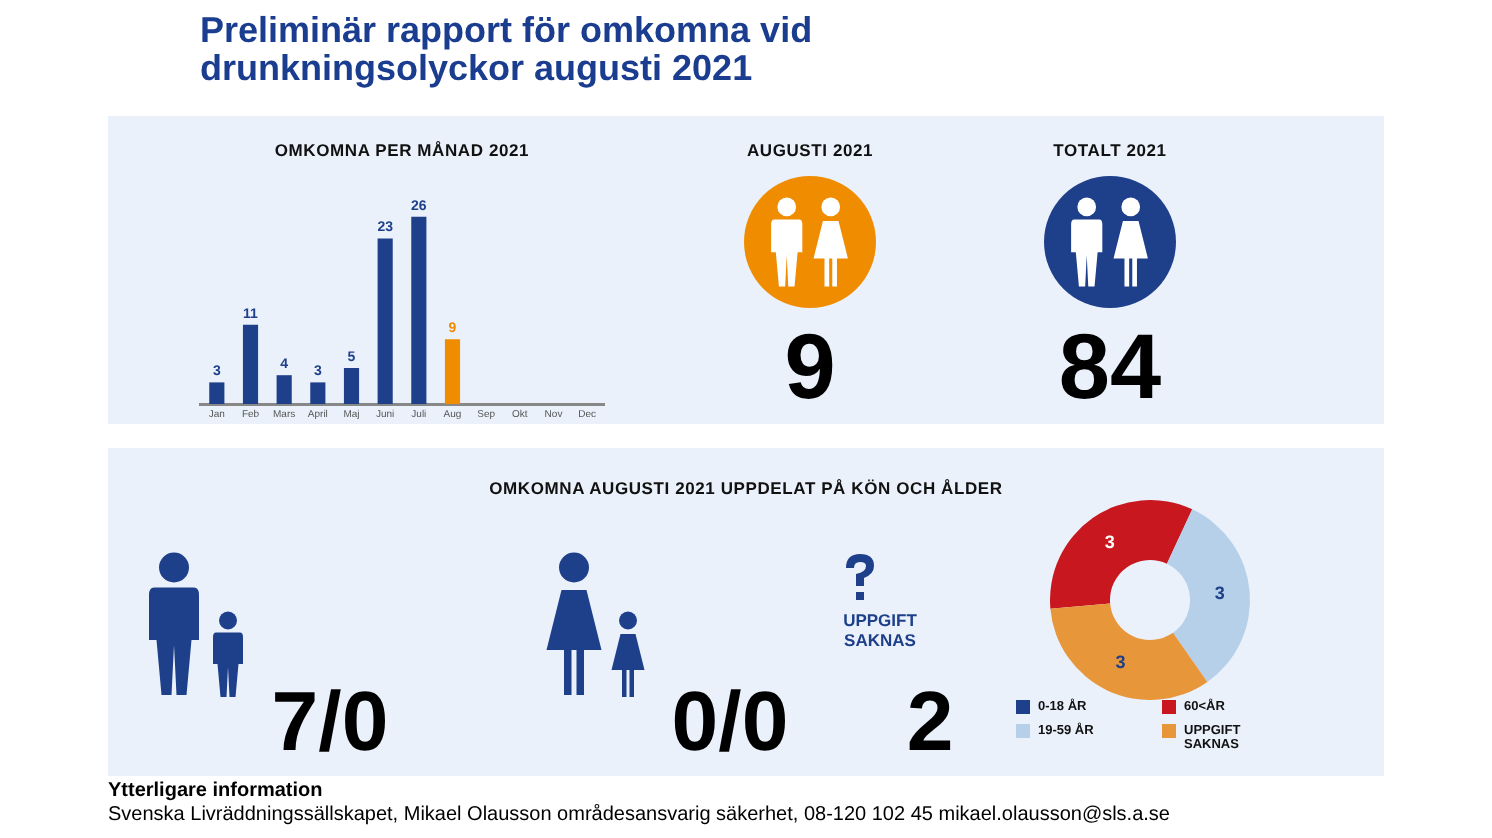 This screenshot has width=1492, height=838. What do you see at coordinates (1110, 150) in the screenshot?
I see `text: TOTALT 2021` at bounding box center [1110, 150].